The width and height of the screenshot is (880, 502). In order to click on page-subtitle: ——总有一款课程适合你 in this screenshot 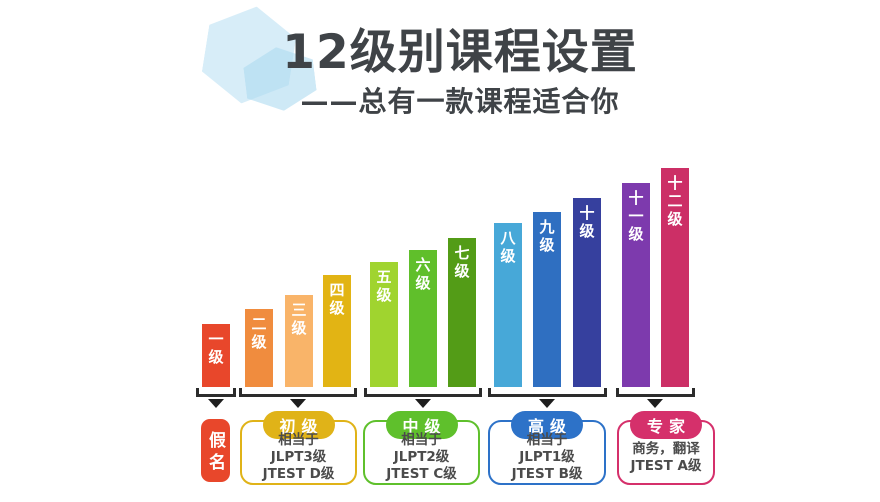, I will do `click(460, 102)`.